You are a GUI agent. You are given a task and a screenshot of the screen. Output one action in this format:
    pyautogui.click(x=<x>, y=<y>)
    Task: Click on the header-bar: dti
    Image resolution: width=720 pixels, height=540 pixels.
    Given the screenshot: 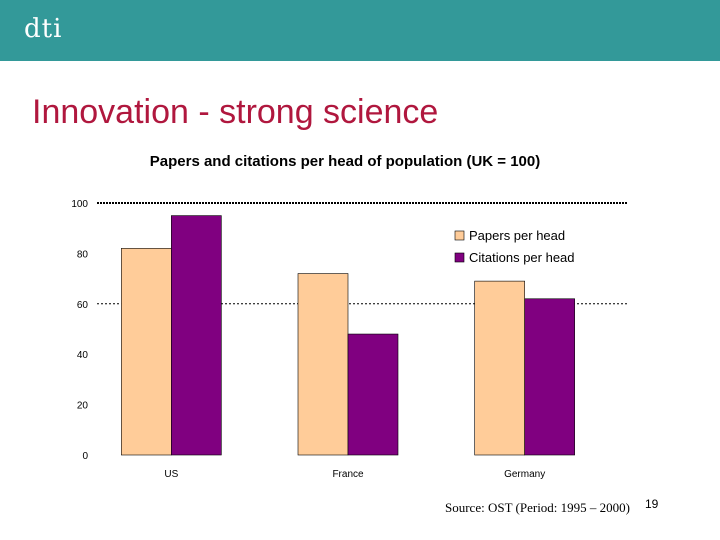 What is the action you would take?
    pyautogui.click(x=360, y=30)
    